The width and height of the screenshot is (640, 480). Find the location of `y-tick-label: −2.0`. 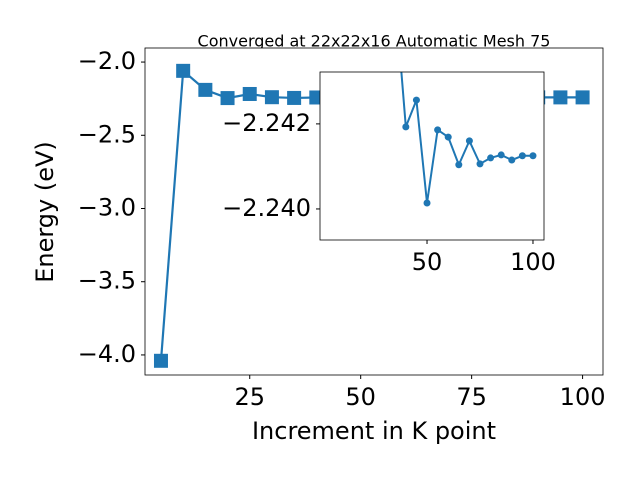

y-tick-label: −2.0 is located at coordinates (107, 61).